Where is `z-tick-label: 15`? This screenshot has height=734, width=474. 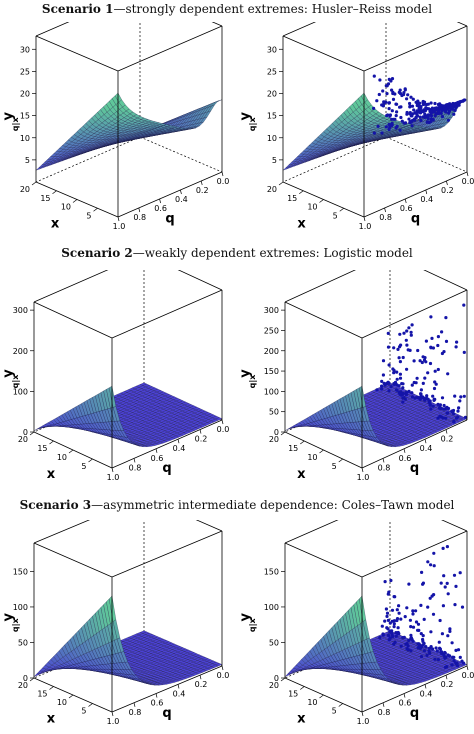
z-tick-label: 15 is located at coordinates (272, 116).